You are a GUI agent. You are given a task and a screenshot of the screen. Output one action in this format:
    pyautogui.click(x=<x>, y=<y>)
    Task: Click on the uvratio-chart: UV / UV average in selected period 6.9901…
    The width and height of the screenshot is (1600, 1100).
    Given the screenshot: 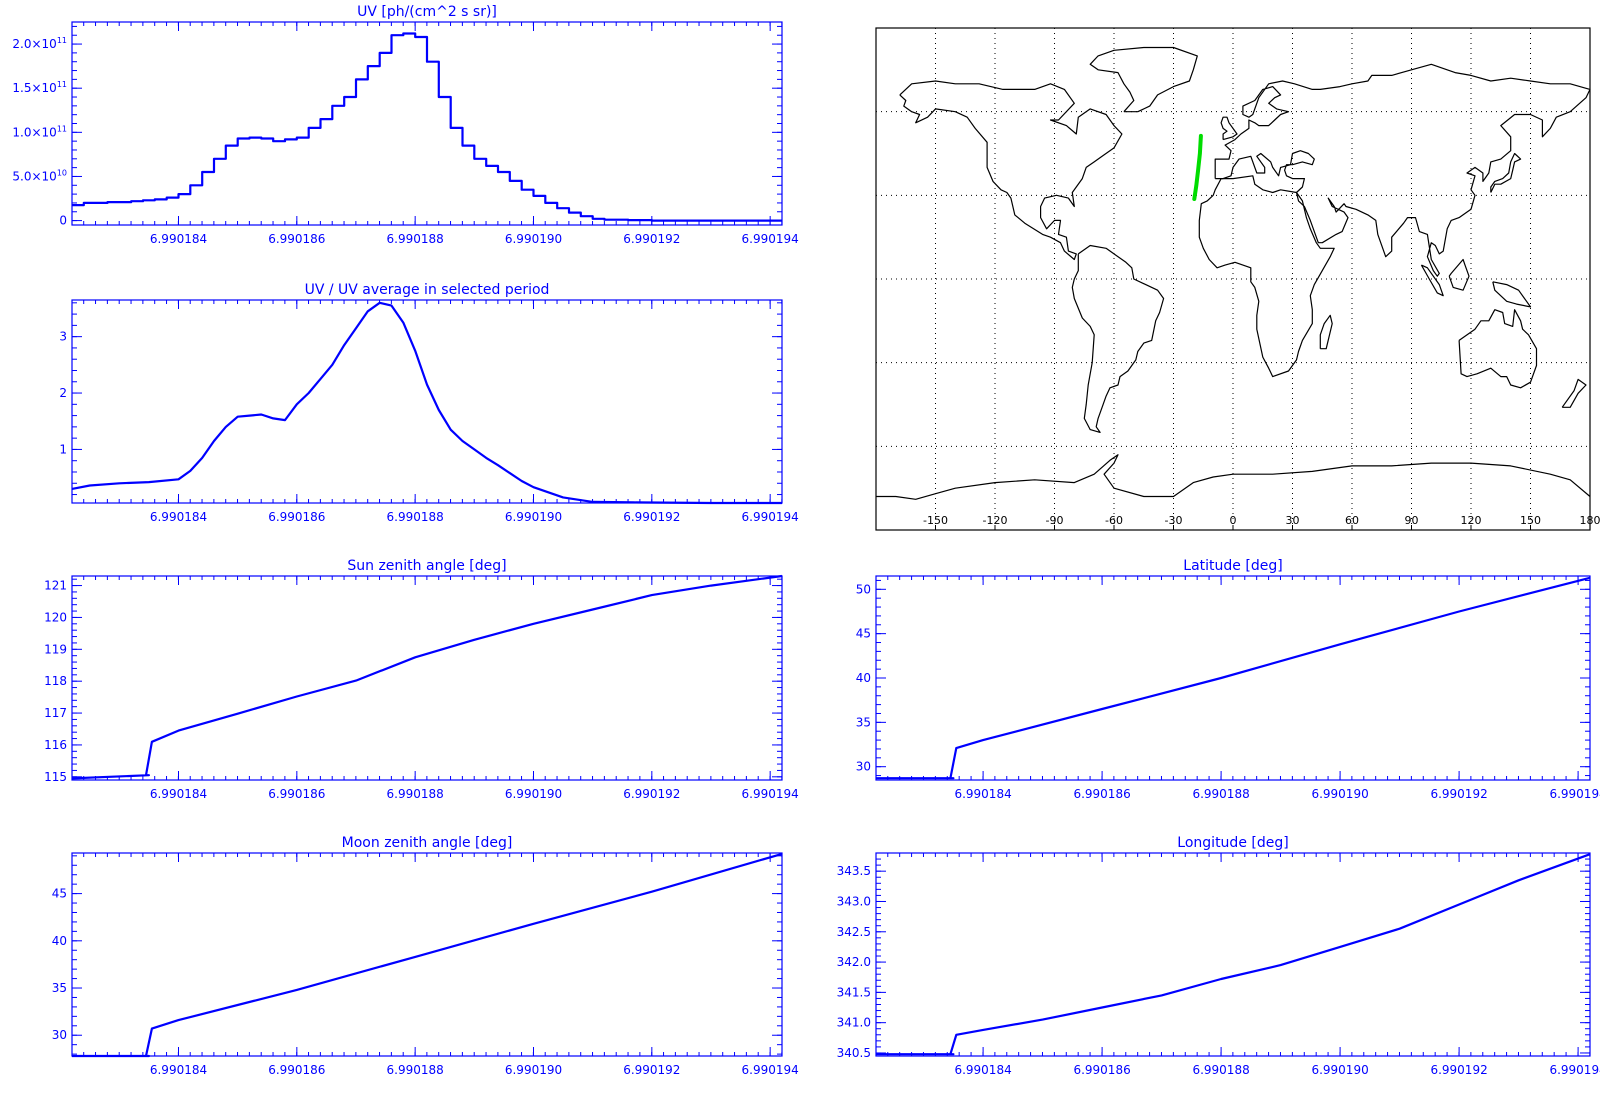 What is the action you would take?
    pyautogui.click(x=428, y=403)
    